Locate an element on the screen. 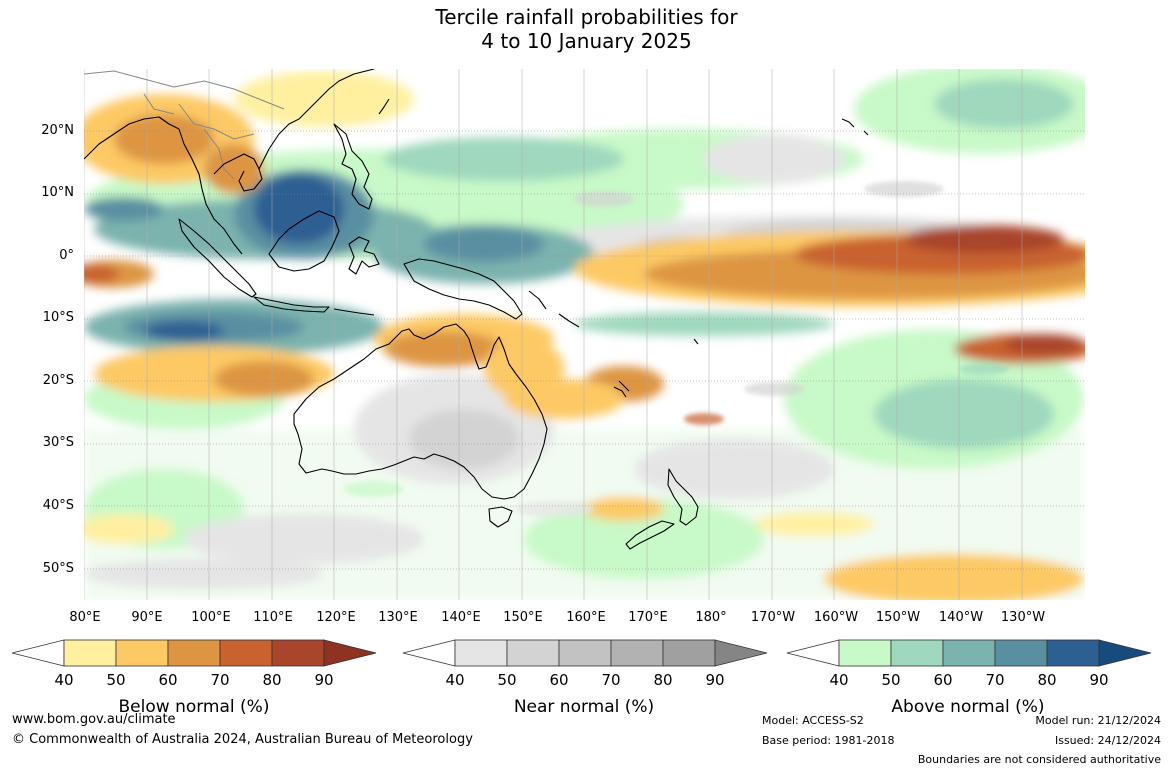 The height and width of the screenshot is (770, 1173). above-tick-40: 40 is located at coordinates (839, 680).